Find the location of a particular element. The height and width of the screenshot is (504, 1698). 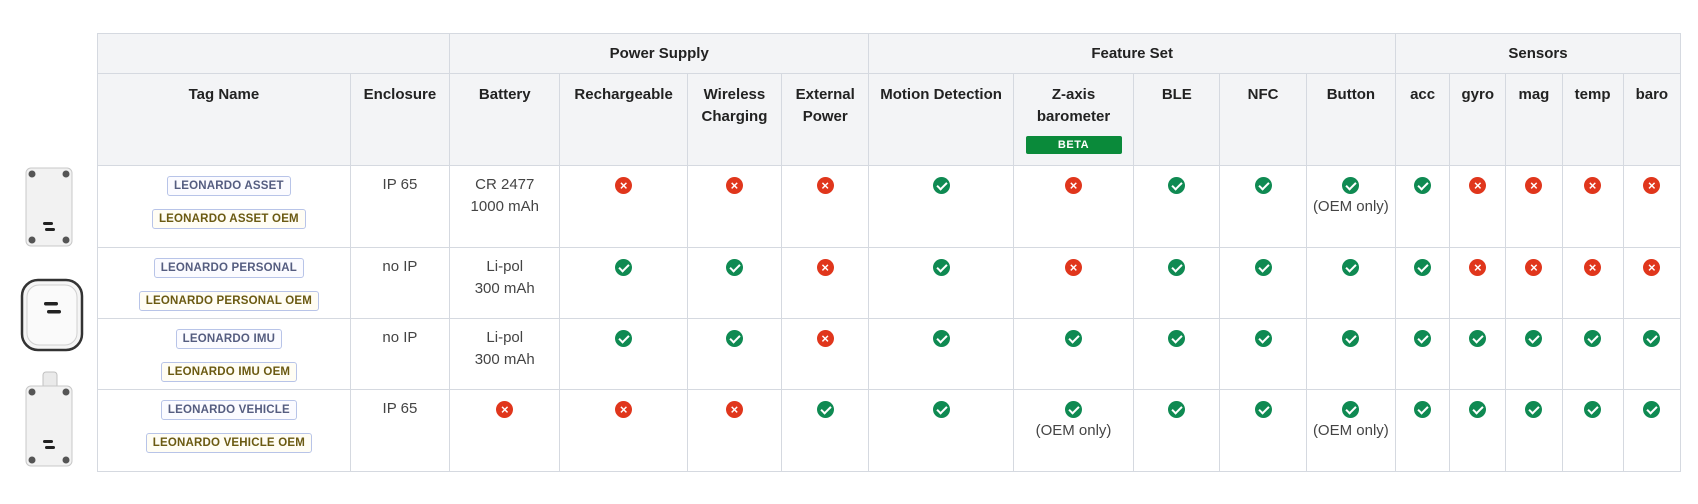

baro-cell is located at coordinates (1652, 354).